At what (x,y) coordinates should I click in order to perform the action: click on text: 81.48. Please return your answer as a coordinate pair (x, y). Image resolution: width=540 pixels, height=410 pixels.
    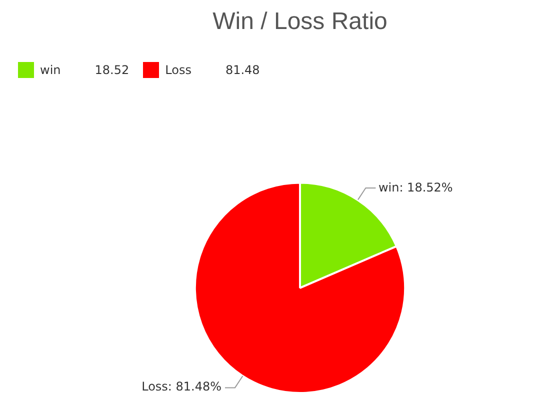
    Looking at the image, I should click on (242, 70).